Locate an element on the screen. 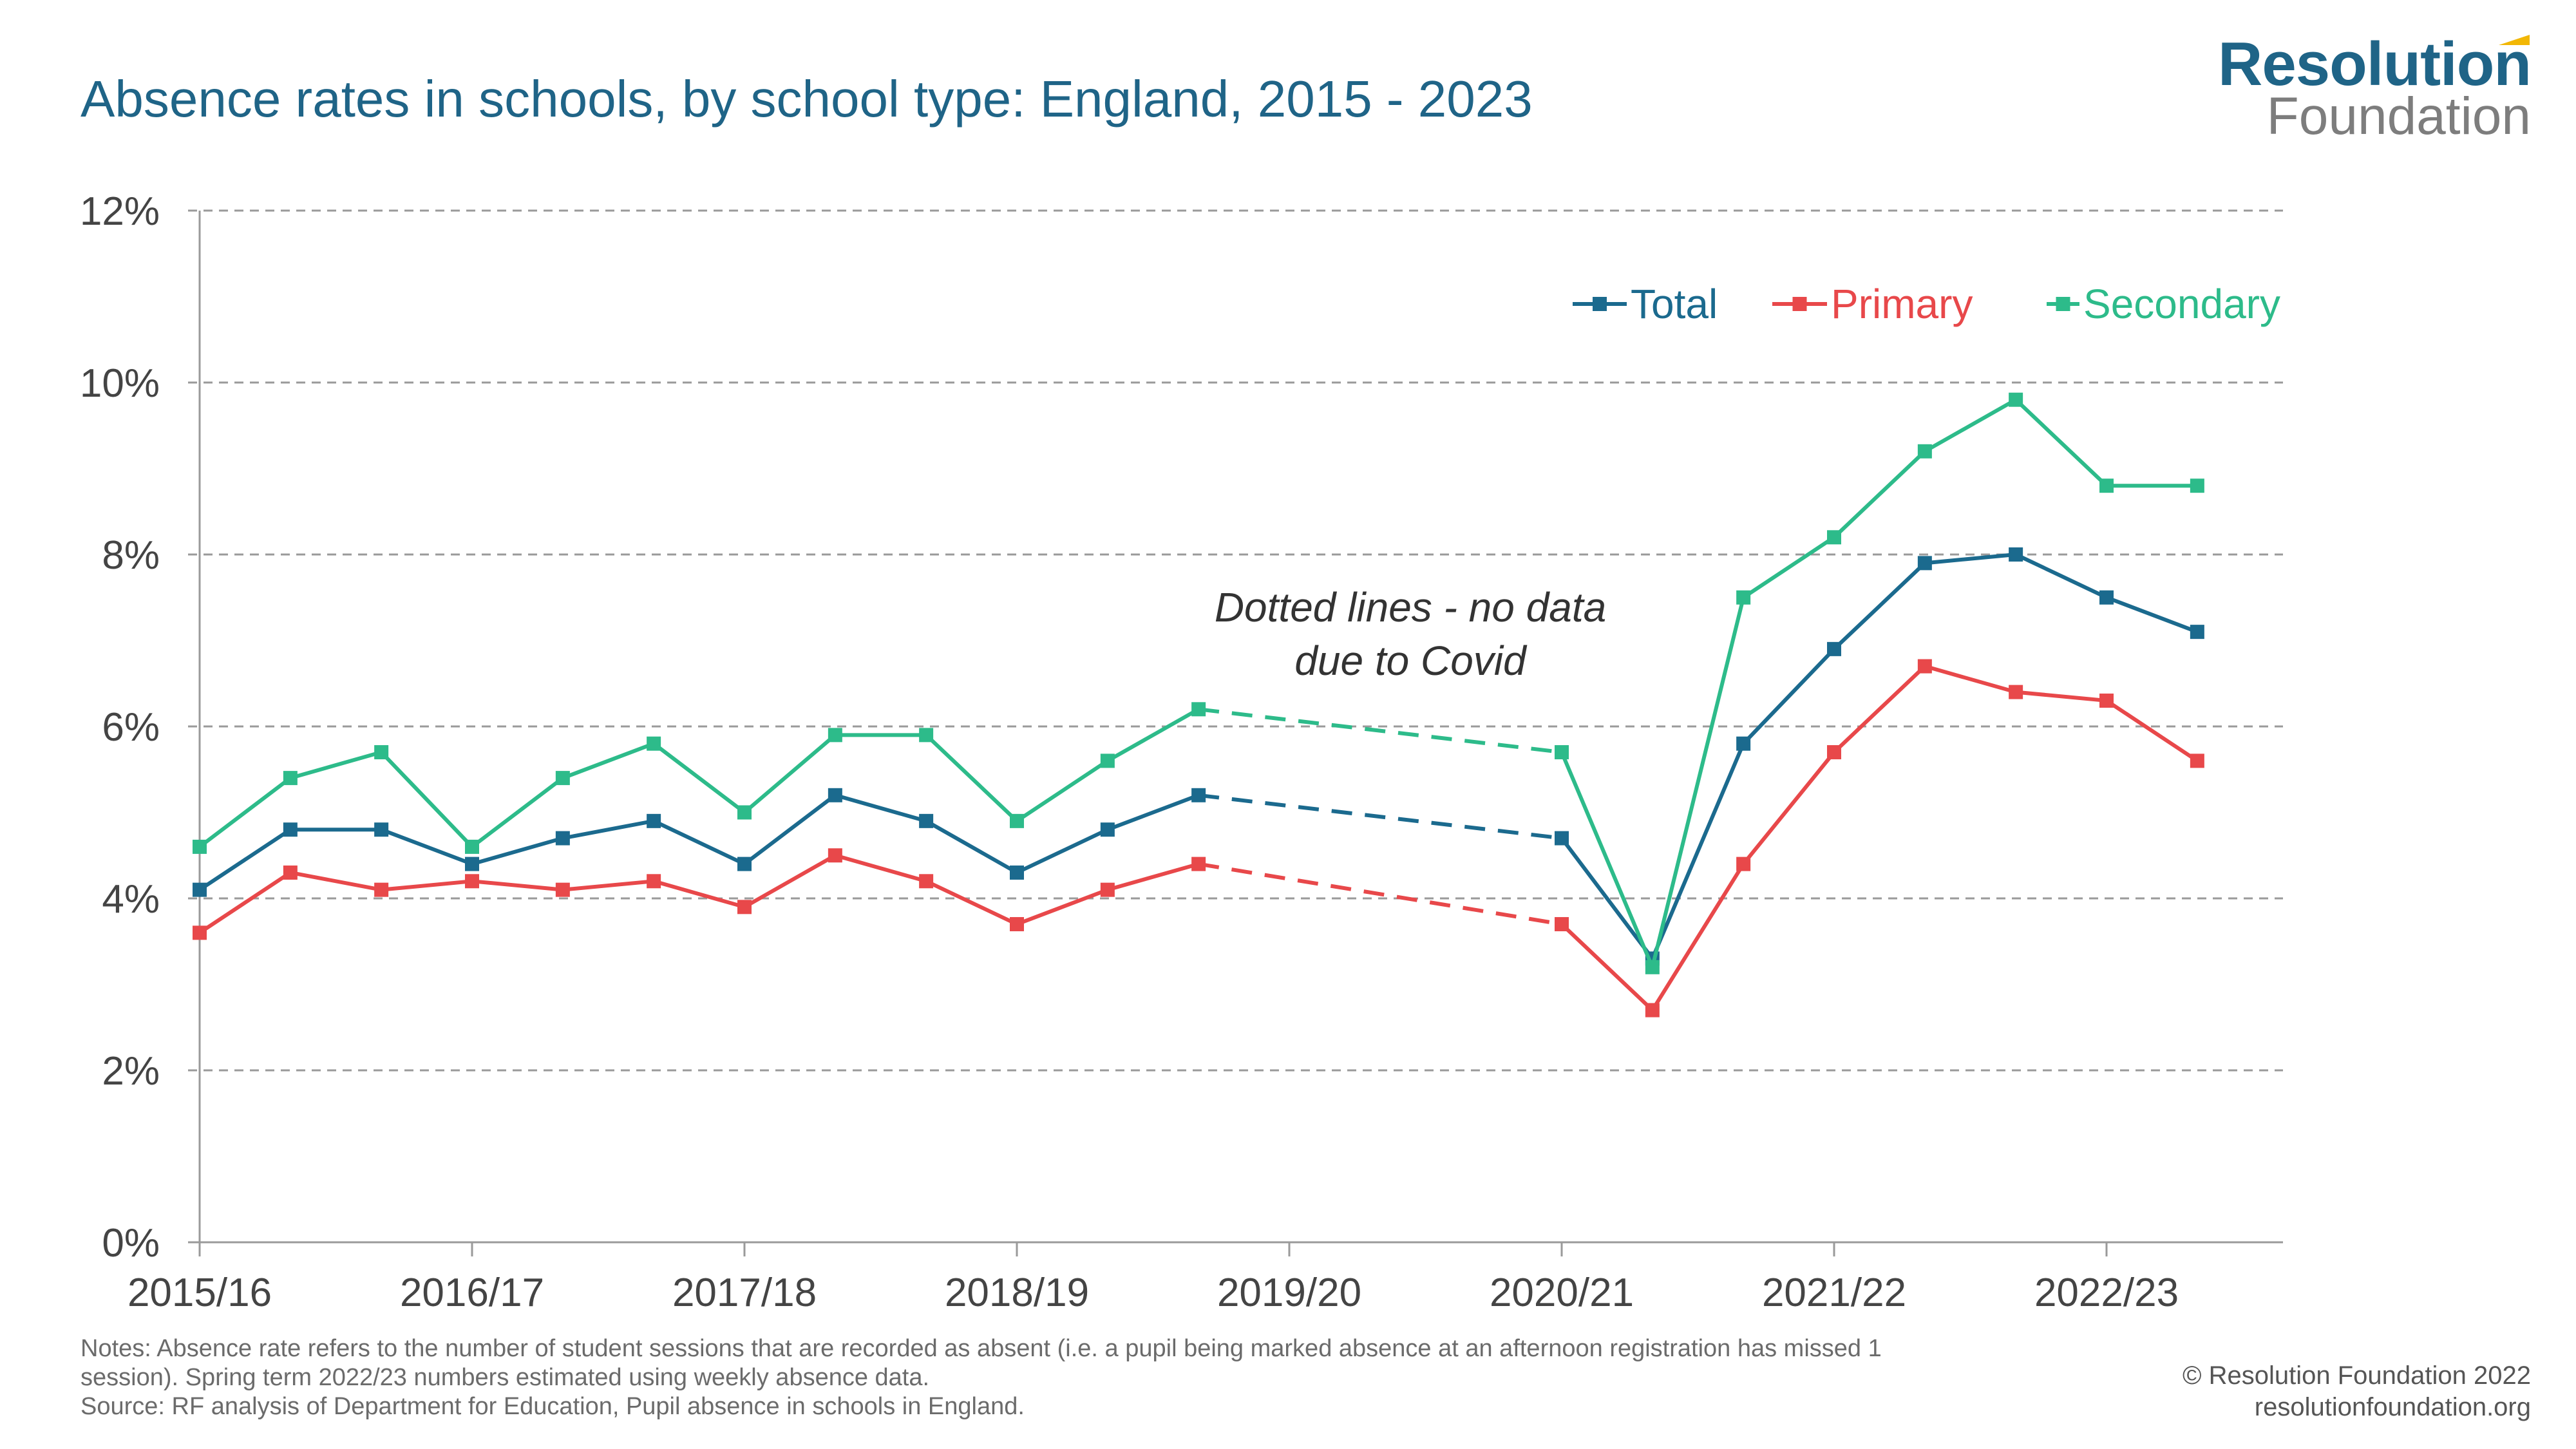 The height and width of the screenshot is (1449, 2576). x-tick-label: 2015/16 is located at coordinates (200, 1293).